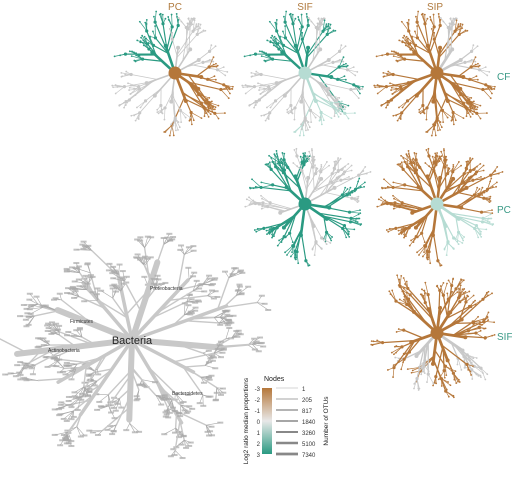 The width and height of the screenshot is (512, 482). Describe the element at coordinates (259, 456) in the screenshot. I see `color-tick-label: 3` at that location.